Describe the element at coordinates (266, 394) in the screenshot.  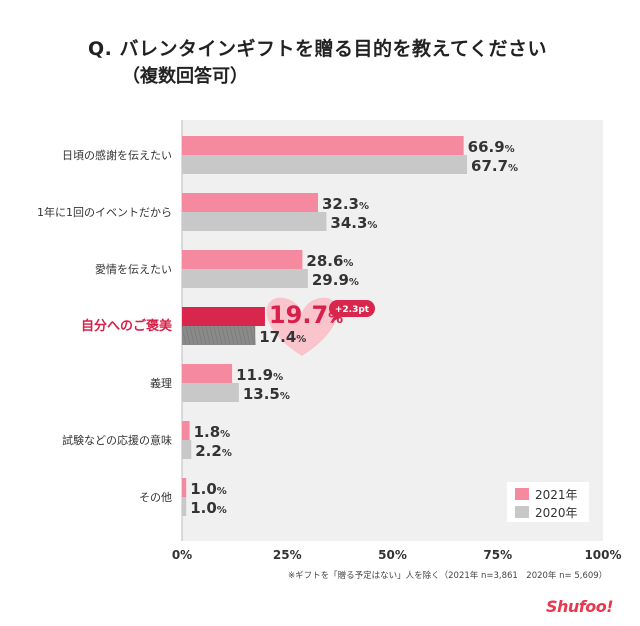
I see `value-label: 13.5%` at that location.